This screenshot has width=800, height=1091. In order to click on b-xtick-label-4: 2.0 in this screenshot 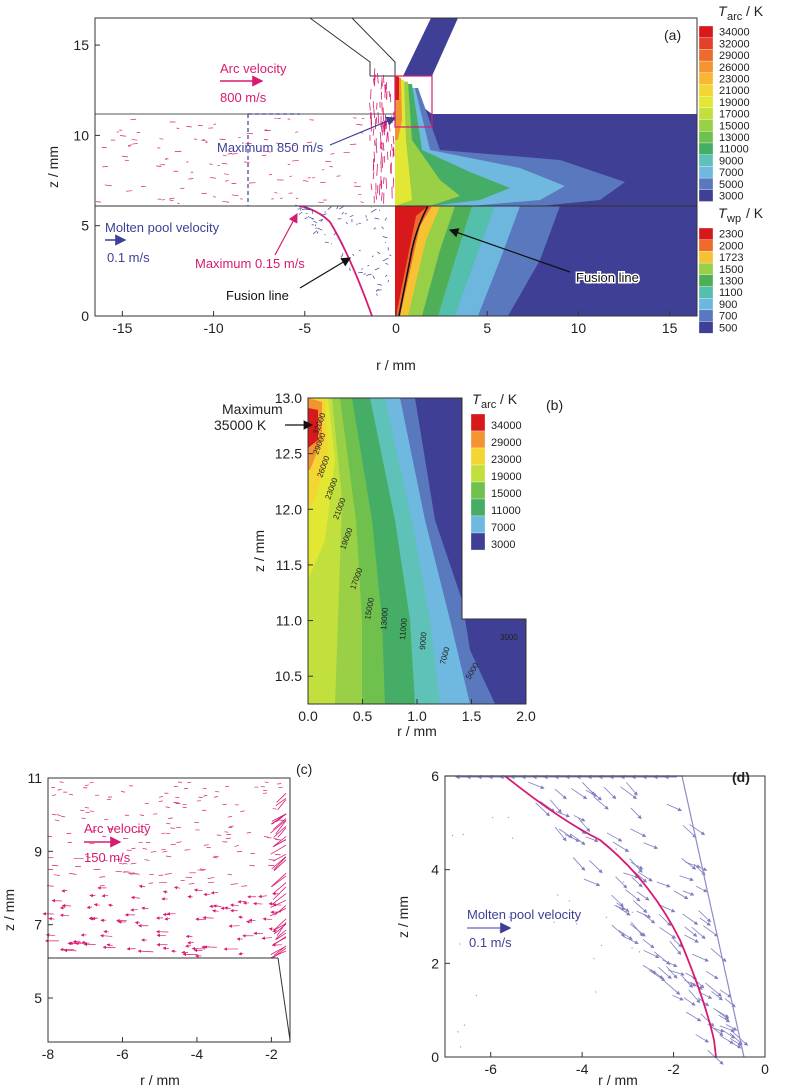, I will do `click(526, 716)`.